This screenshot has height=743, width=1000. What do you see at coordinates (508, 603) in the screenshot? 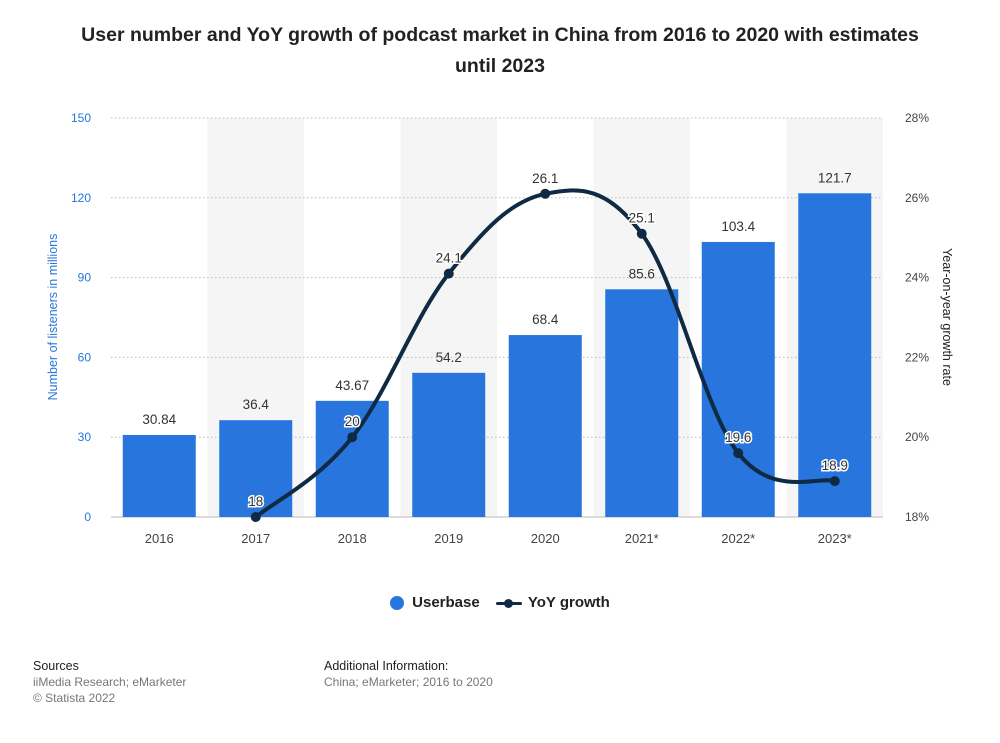
I see `legend-line-icon` at bounding box center [508, 603].